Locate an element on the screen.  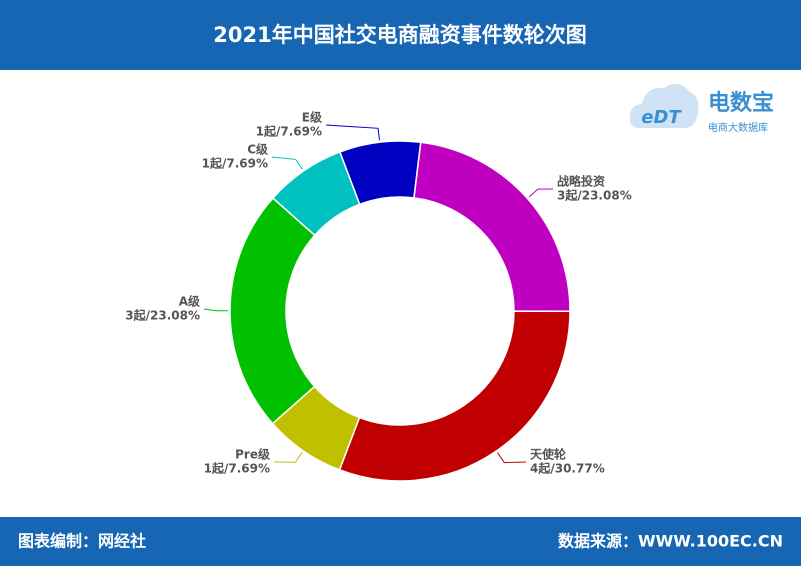
footer-right: 数据来源：WWW.100EC.CN is located at coordinates (670, 541).